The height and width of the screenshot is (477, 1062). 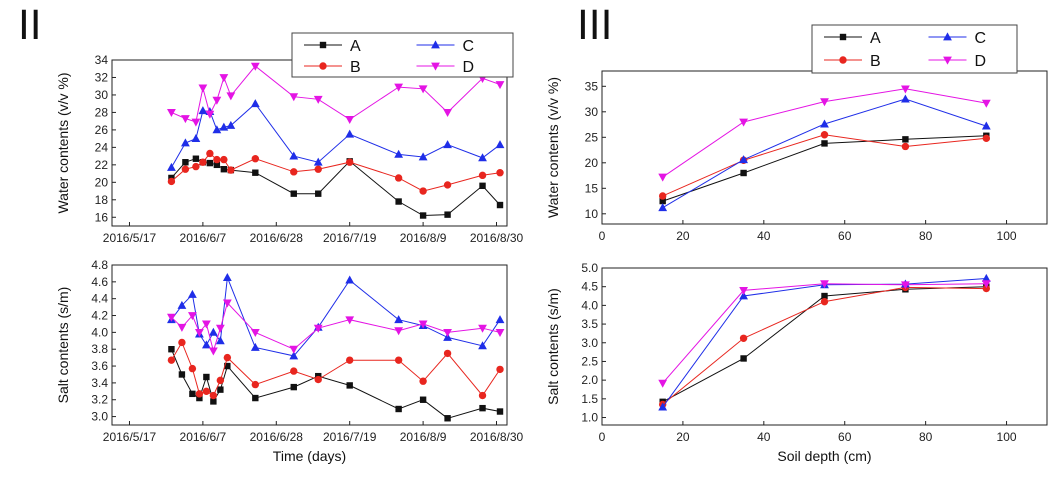 What do you see at coordinates (589, 305) in the screenshot?
I see `y-tick-label: 4.0` at bounding box center [589, 305].